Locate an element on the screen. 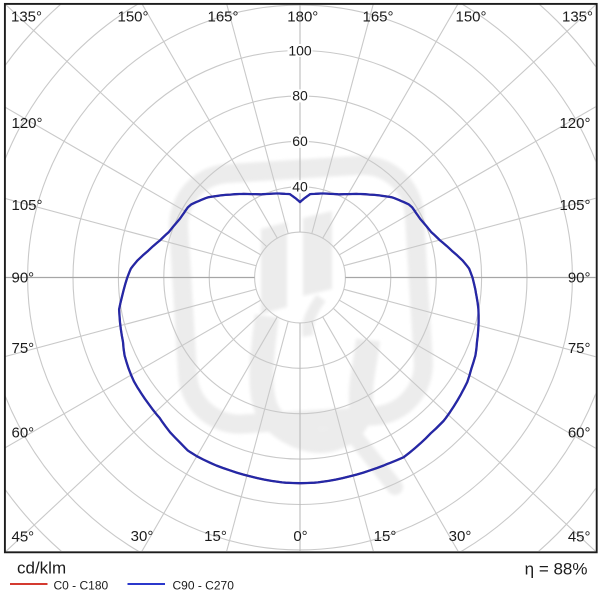 The width and height of the screenshot is (600, 605). svg-text: cd/klm is located at coordinates (41, 568).